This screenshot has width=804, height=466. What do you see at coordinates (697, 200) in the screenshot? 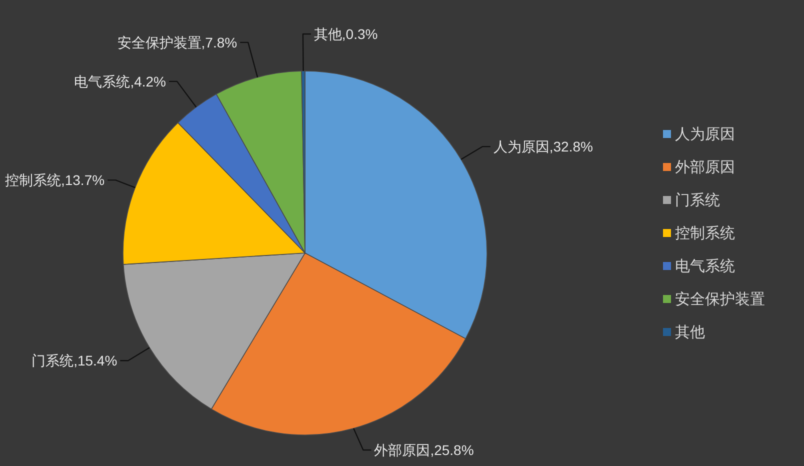
I see `legend-label: 门系统` at bounding box center [697, 200].